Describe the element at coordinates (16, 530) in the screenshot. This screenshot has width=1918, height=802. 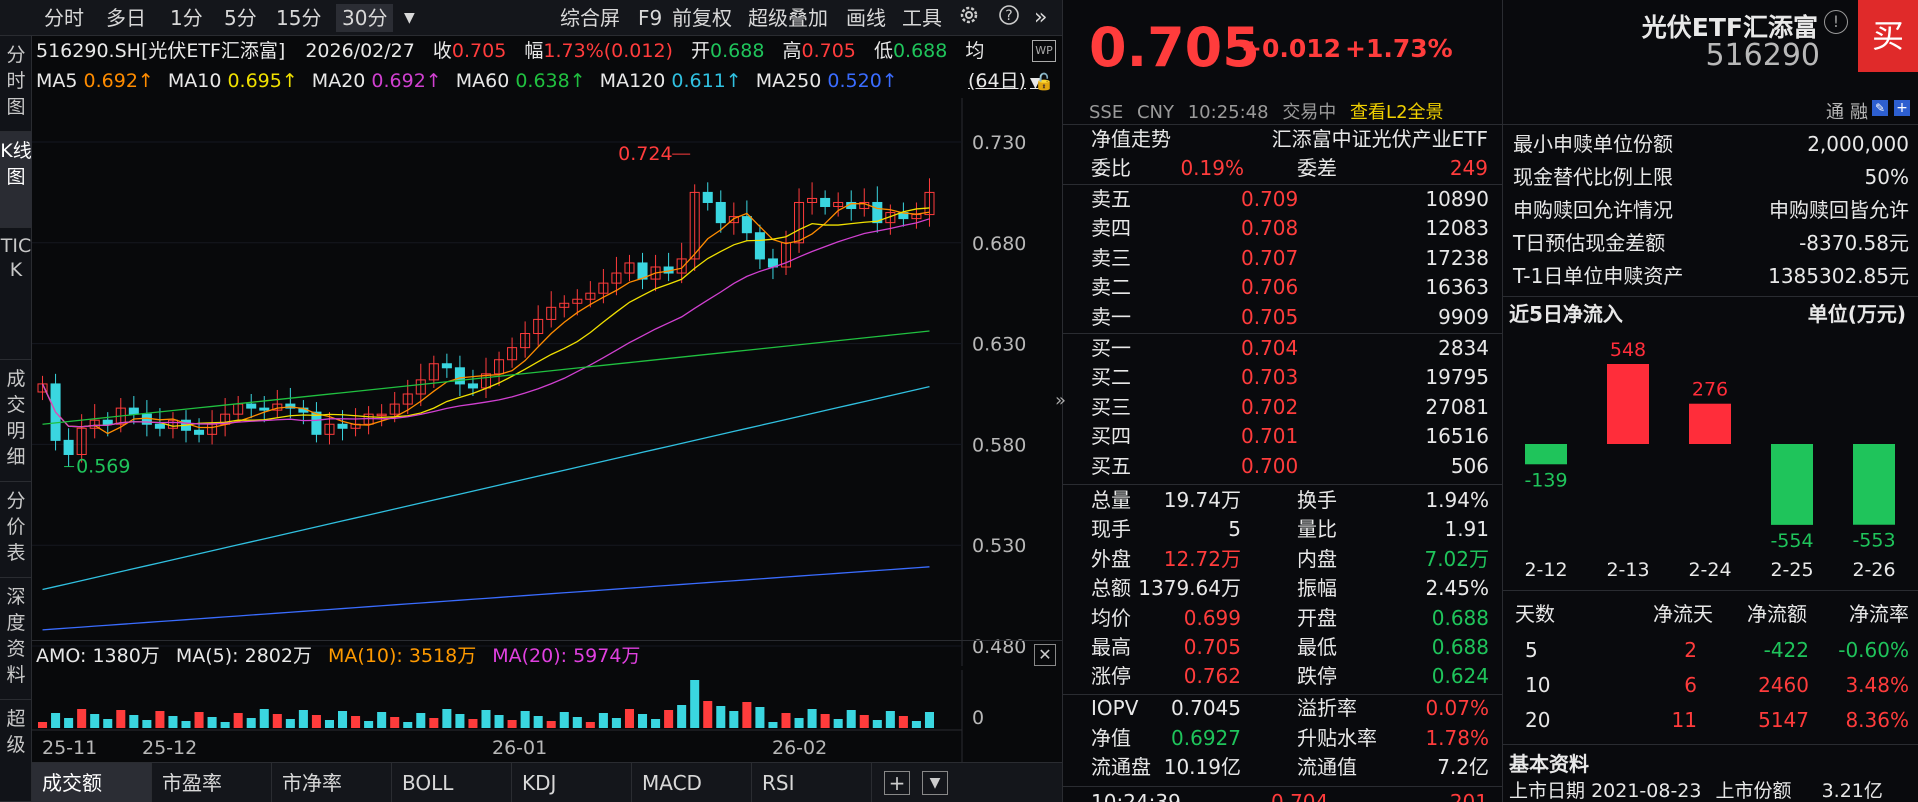
I see `side-tab-price-table: 分价表` at that location.